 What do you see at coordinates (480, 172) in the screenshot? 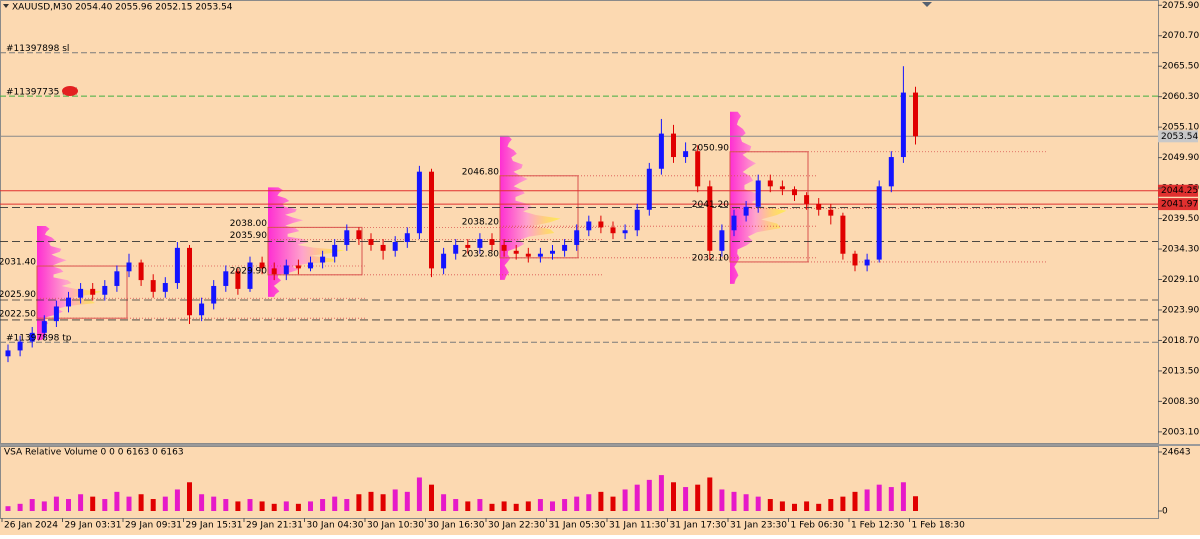
I see `profile-label: 2046.80` at bounding box center [480, 172].